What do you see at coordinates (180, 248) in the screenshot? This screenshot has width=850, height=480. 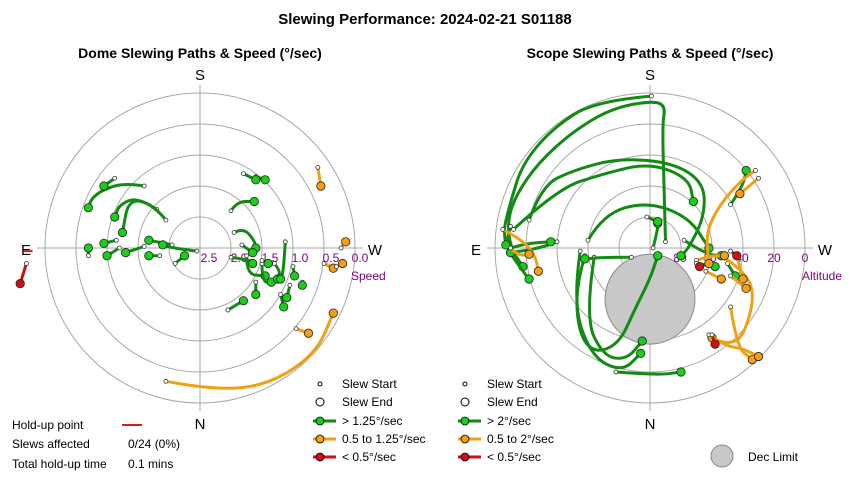 I see `dome-slew-path-fast` at bounding box center [180, 248].